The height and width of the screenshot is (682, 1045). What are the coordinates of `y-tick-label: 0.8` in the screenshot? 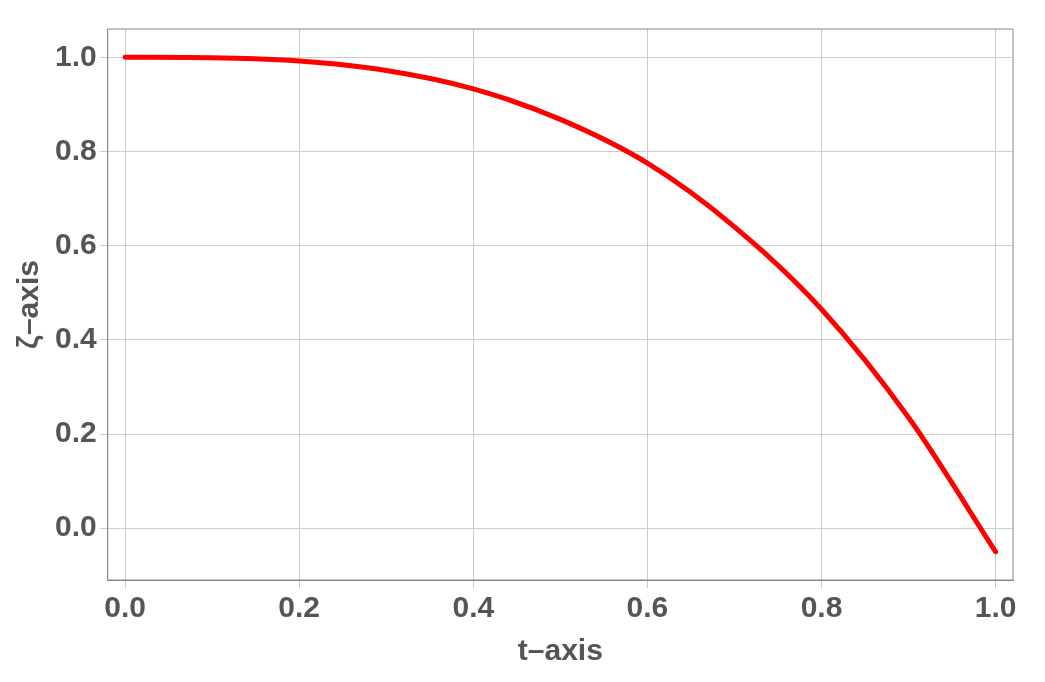 It's located at (75, 149).